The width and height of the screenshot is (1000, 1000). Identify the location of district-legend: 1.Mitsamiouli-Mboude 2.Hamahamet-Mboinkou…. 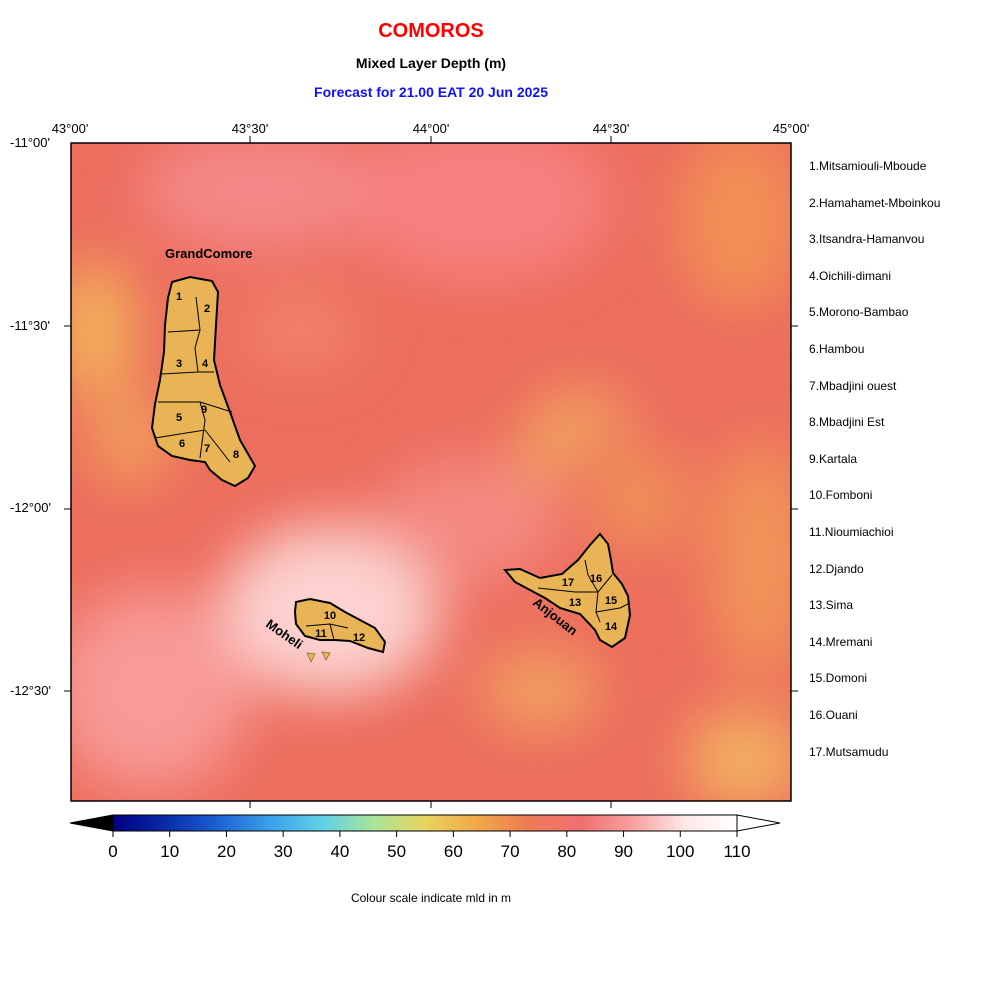
(874, 469).